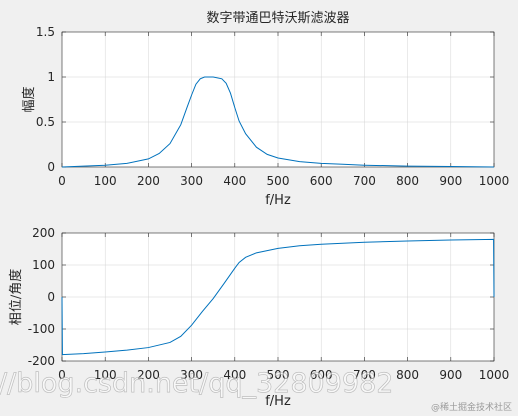 This screenshot has width=518, height=416. What do you see at coordinates (234, 181) in the screenshot?
I see `magnitude-x-tick-label: 400` at bounding box center [234, 181].